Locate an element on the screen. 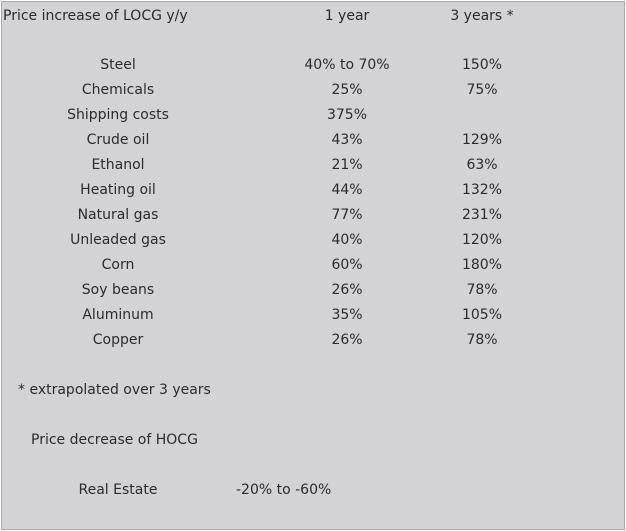 This screenshot has width=626, height=531. row-value-1-year: 25% is located at coordinates (347, 90).